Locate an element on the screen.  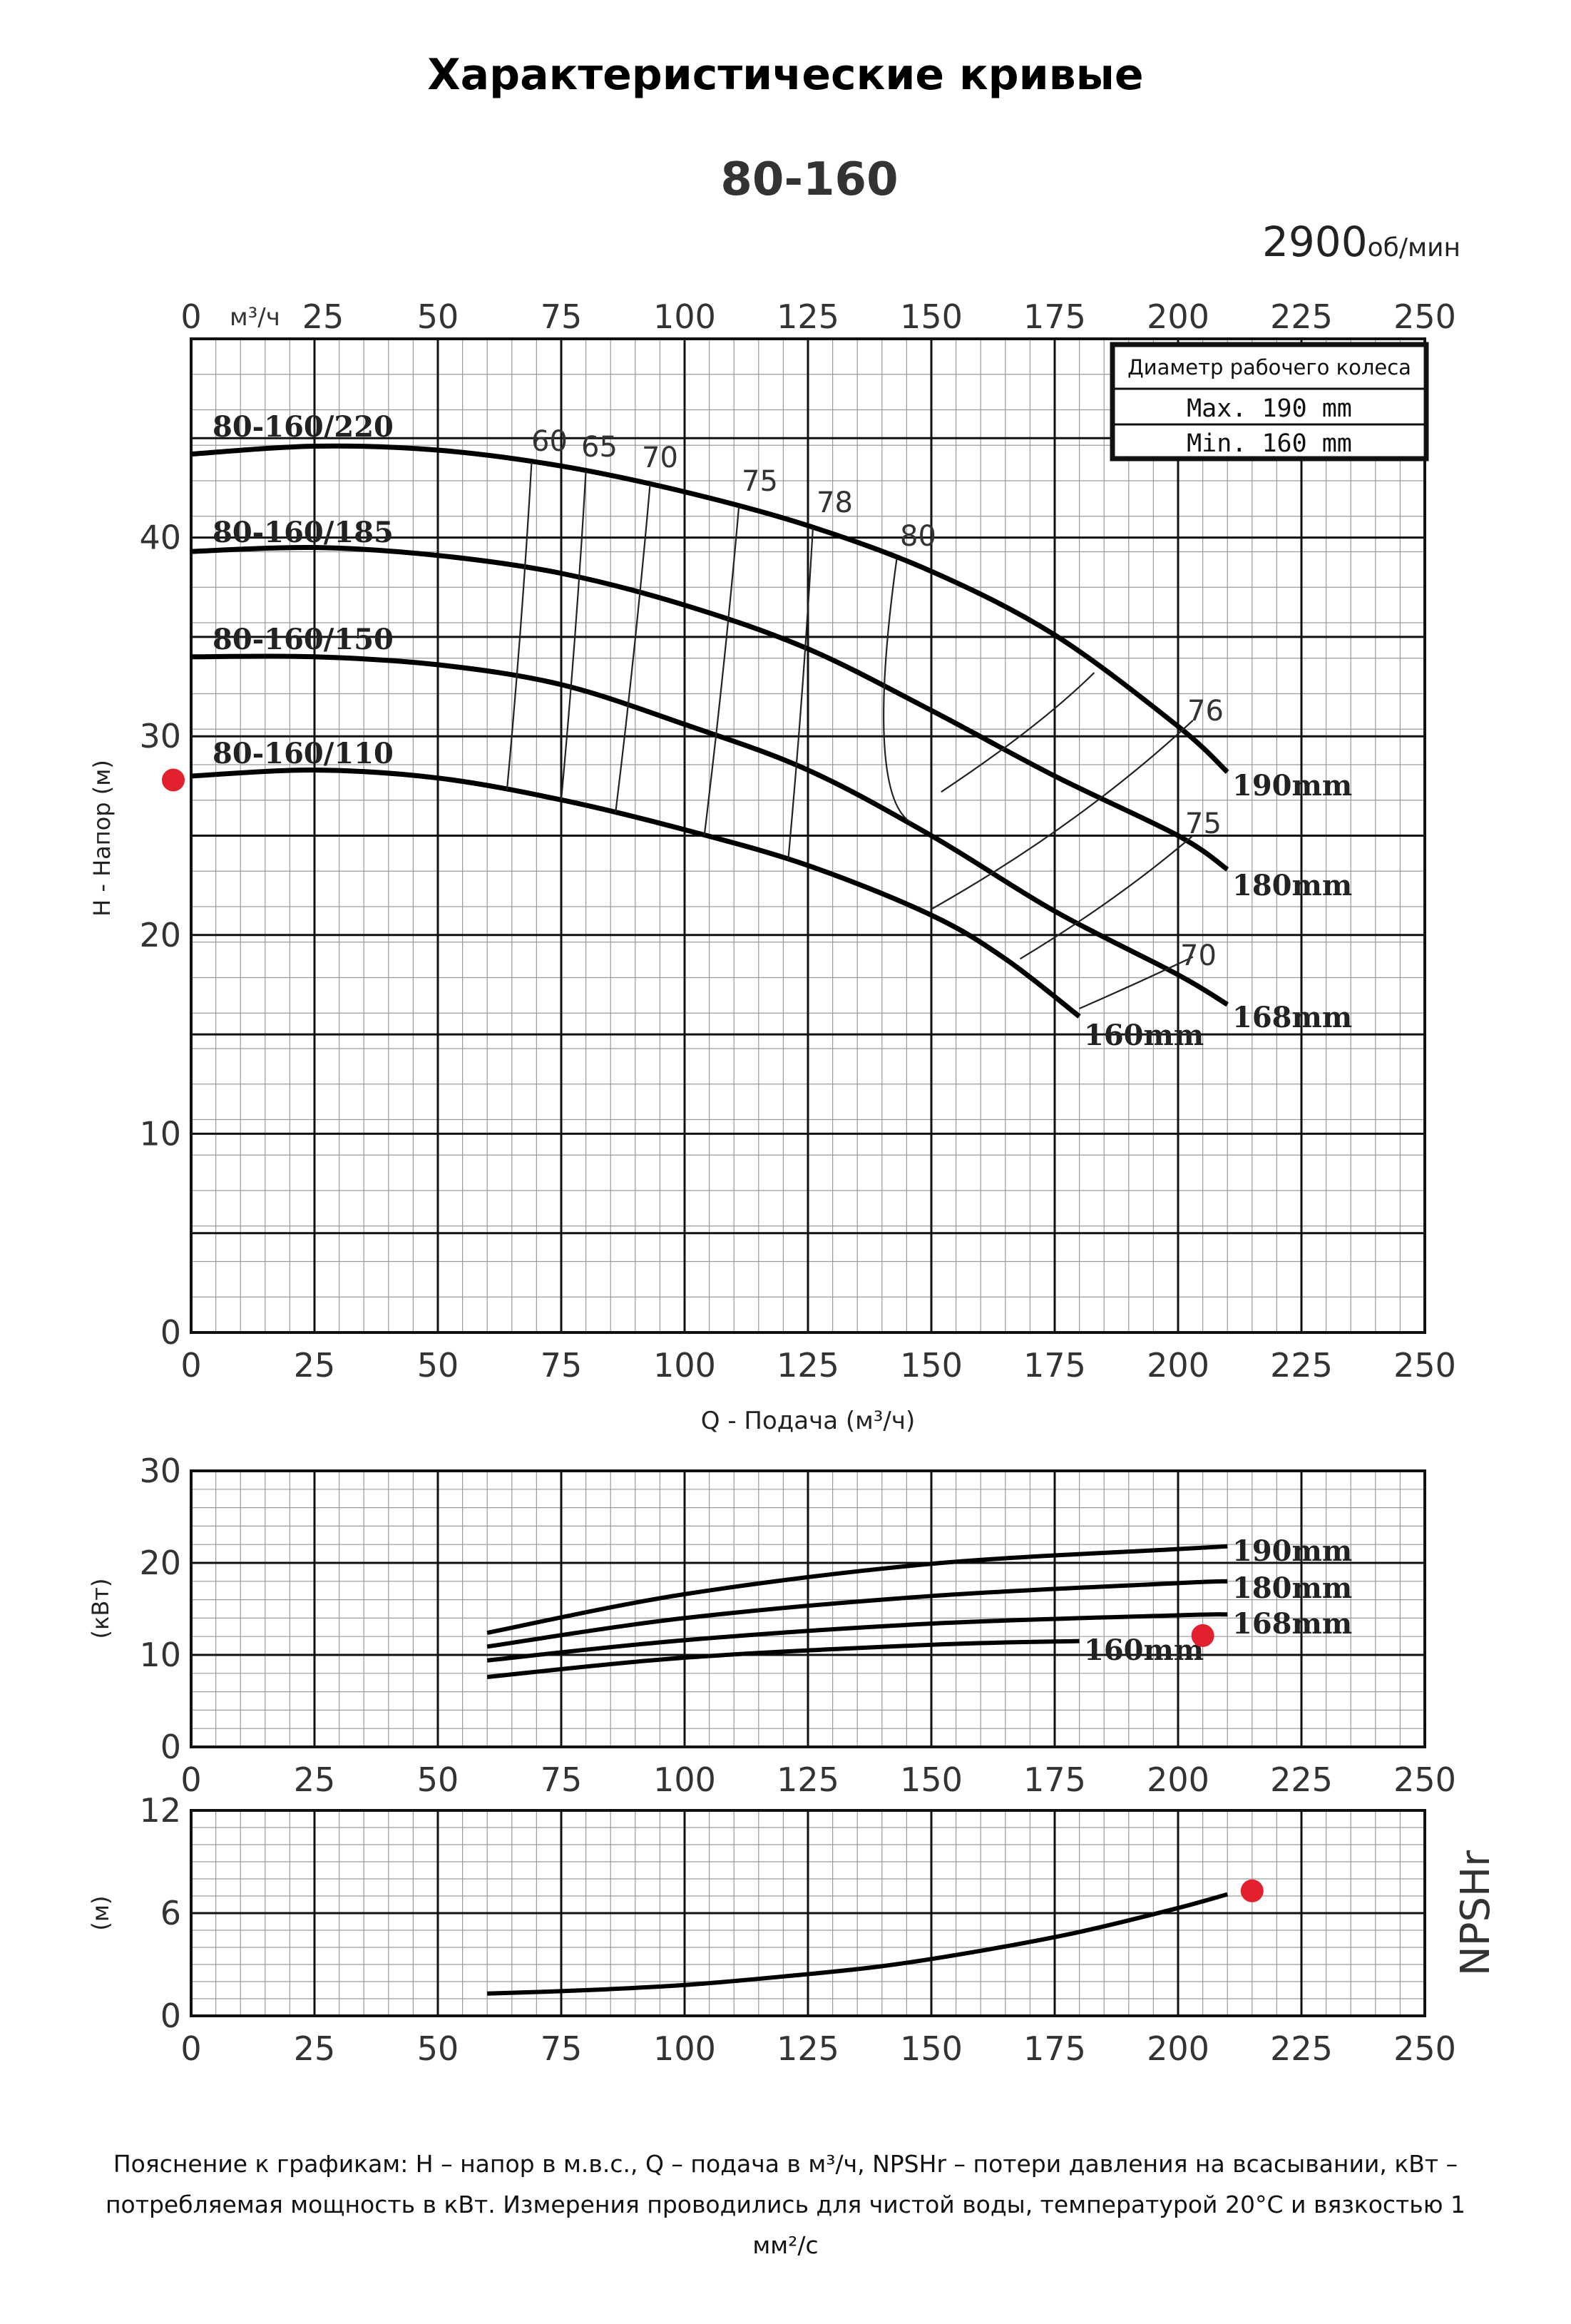
model-title: 80-160 is located at coordinates (809, 179).